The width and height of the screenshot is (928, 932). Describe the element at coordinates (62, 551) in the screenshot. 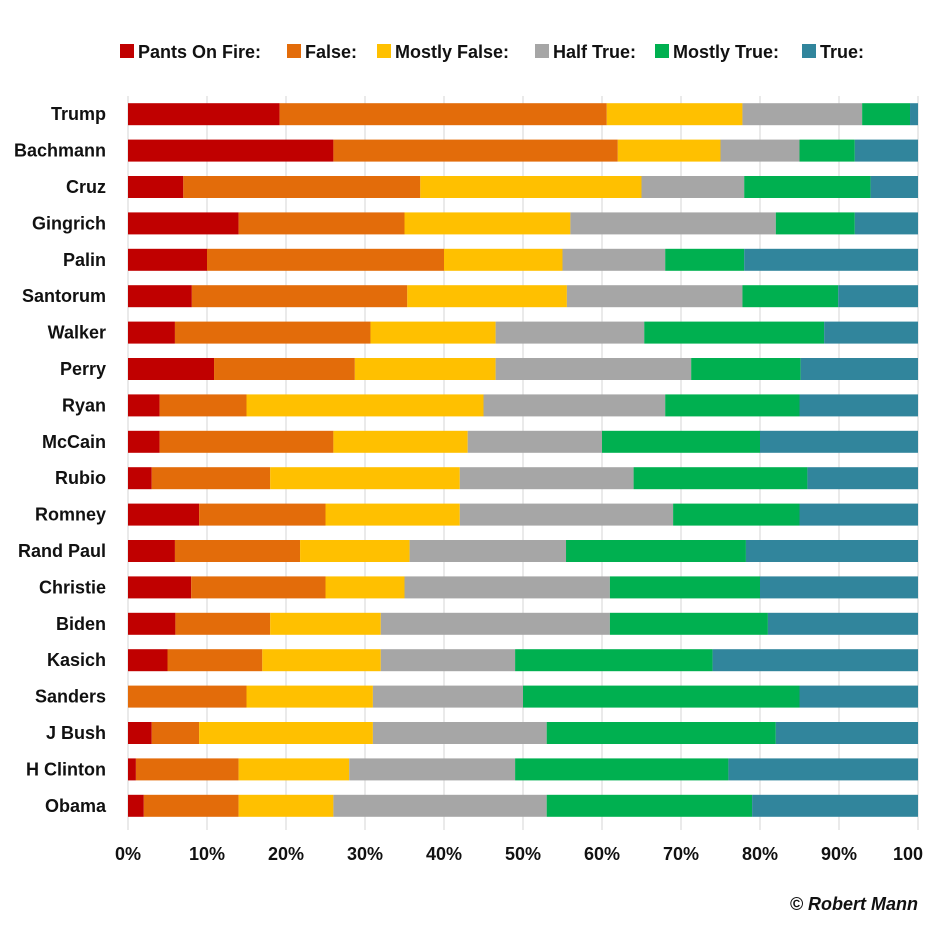

I see `category-label: Rand Paul` at that location.